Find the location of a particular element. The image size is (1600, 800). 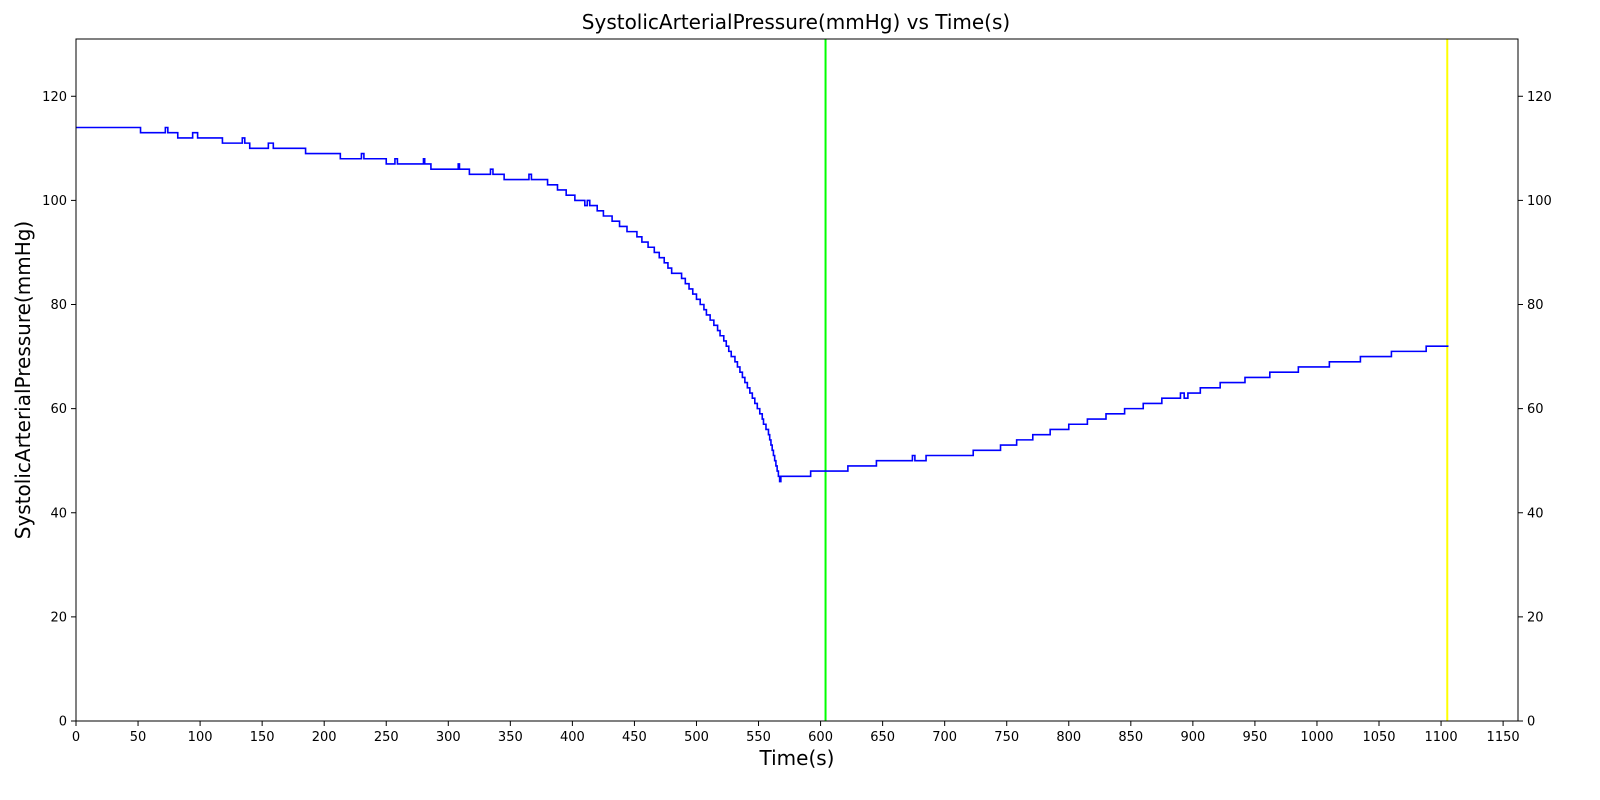

y-tick-label: 40 is located at coordinates (58, 513).